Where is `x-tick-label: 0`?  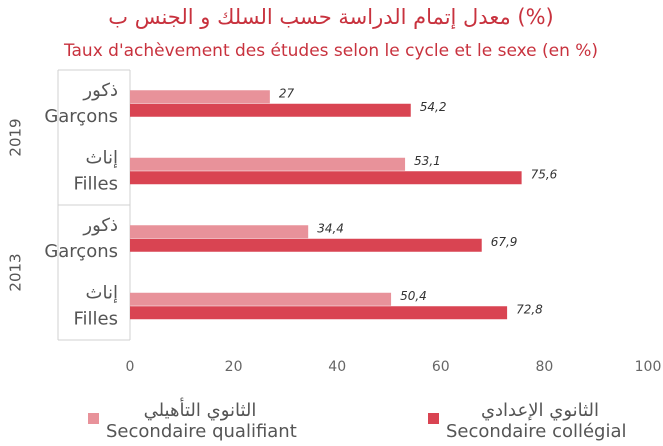 x-tick-label: 0 is located at coordinates (130, 367).